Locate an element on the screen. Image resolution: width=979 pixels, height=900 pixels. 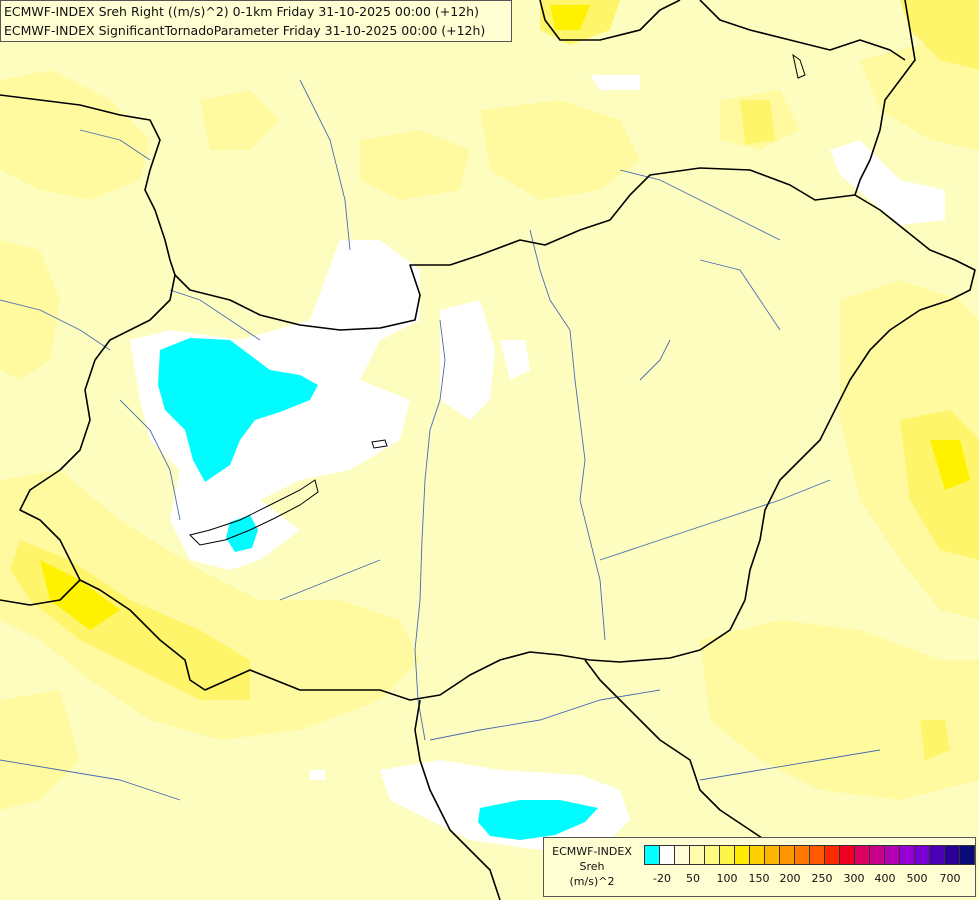
legend-tick-label: 100 is located at coordinates (727, 878).